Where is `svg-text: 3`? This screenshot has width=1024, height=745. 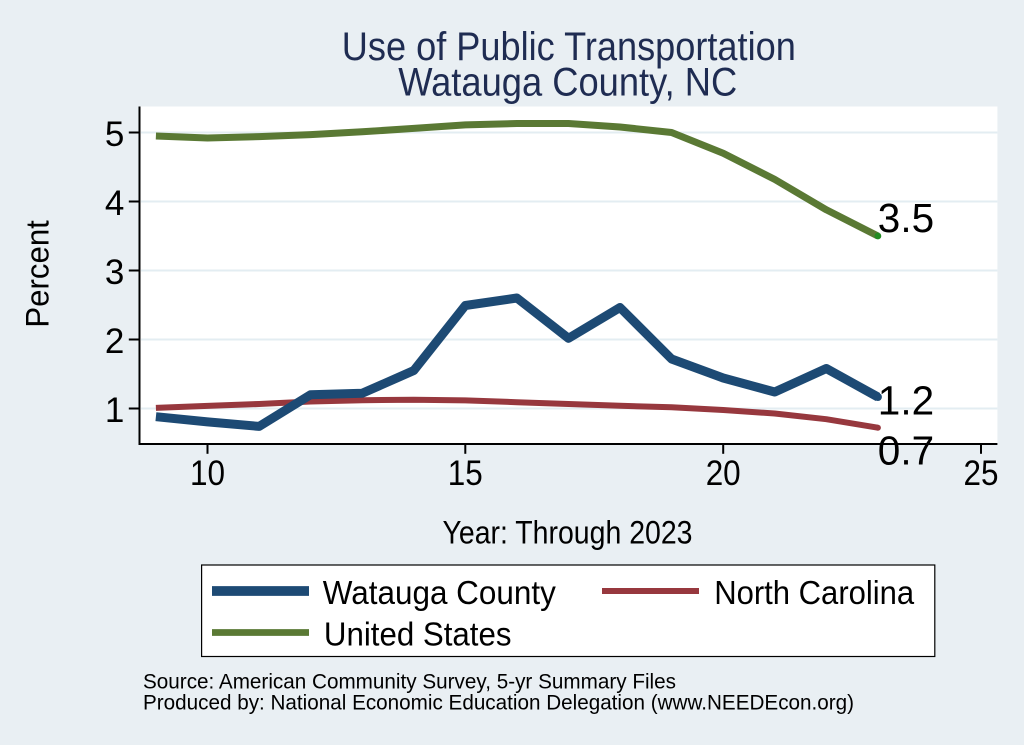
svg-text: 3 is located at coordinates (114, 272).